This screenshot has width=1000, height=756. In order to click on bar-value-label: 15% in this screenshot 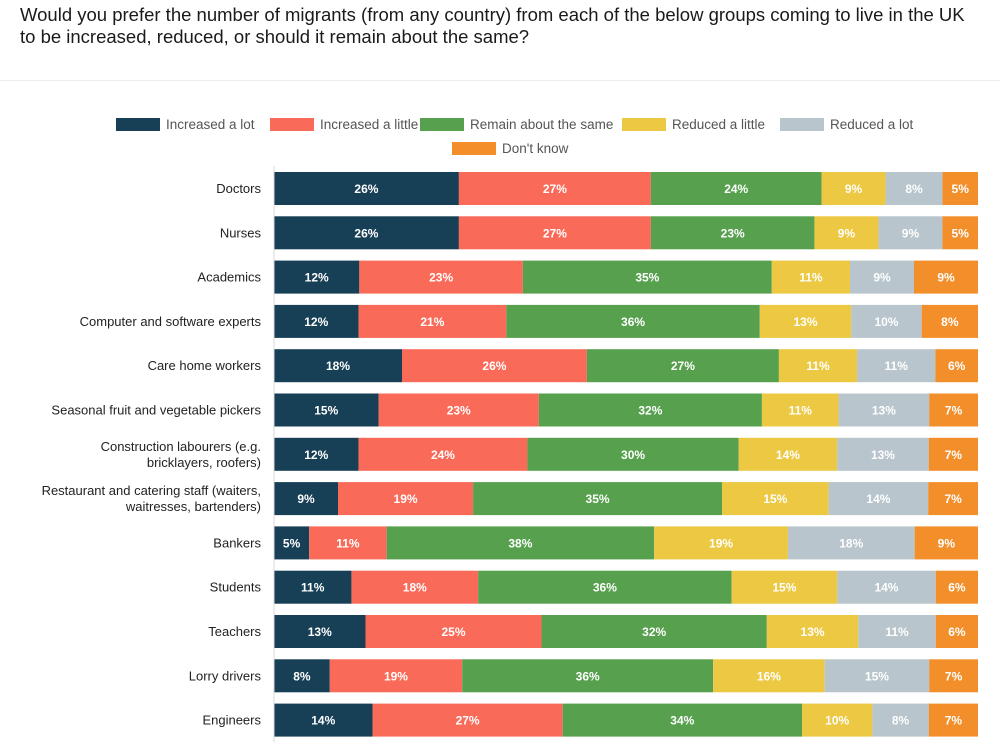, I will do `click(877, 676)`.